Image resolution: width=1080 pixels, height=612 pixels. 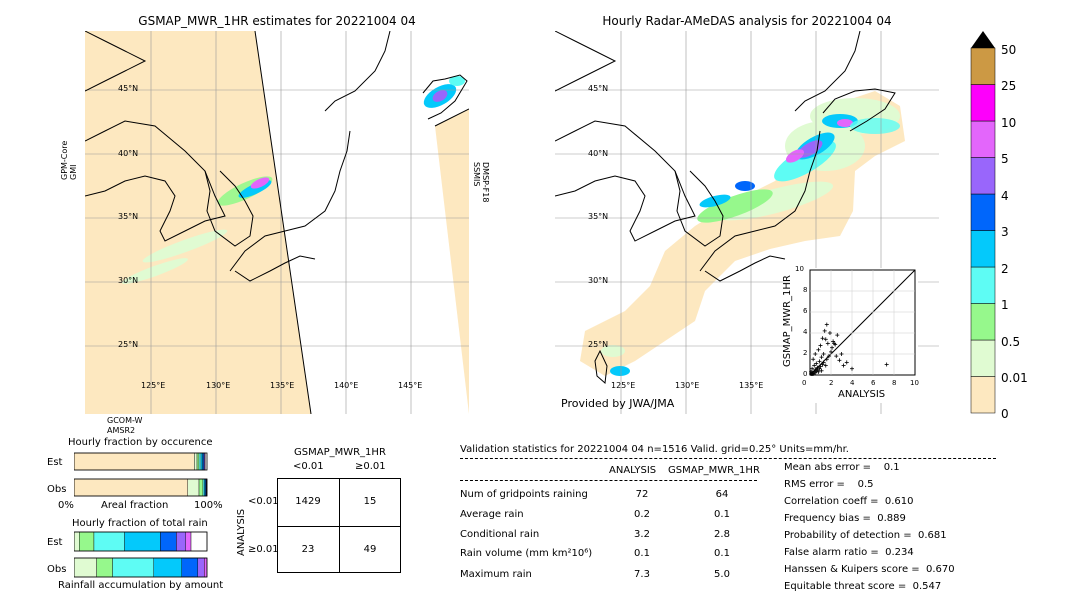 I want to click on left-lon-label-130: 130°E, so click(x=218, y=385).